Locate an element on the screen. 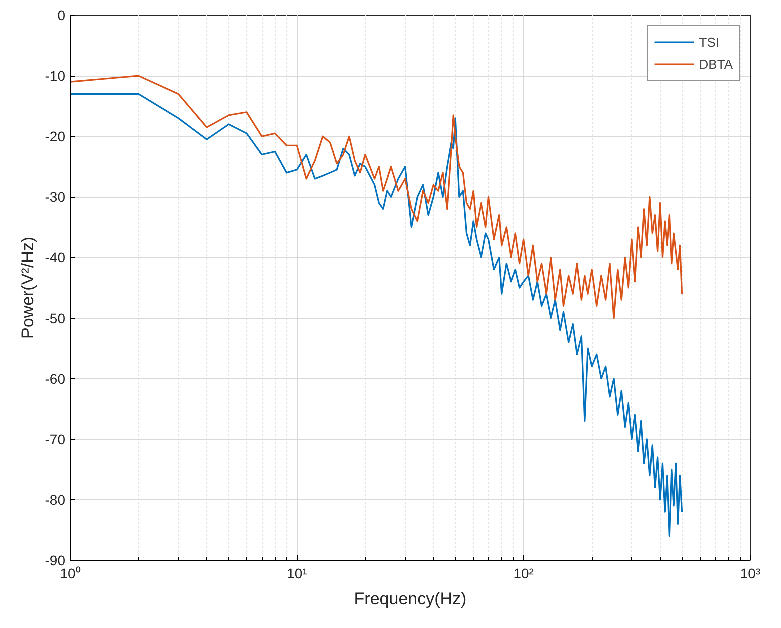  y-tick-label: -60 is located at coordinates (55, 378).